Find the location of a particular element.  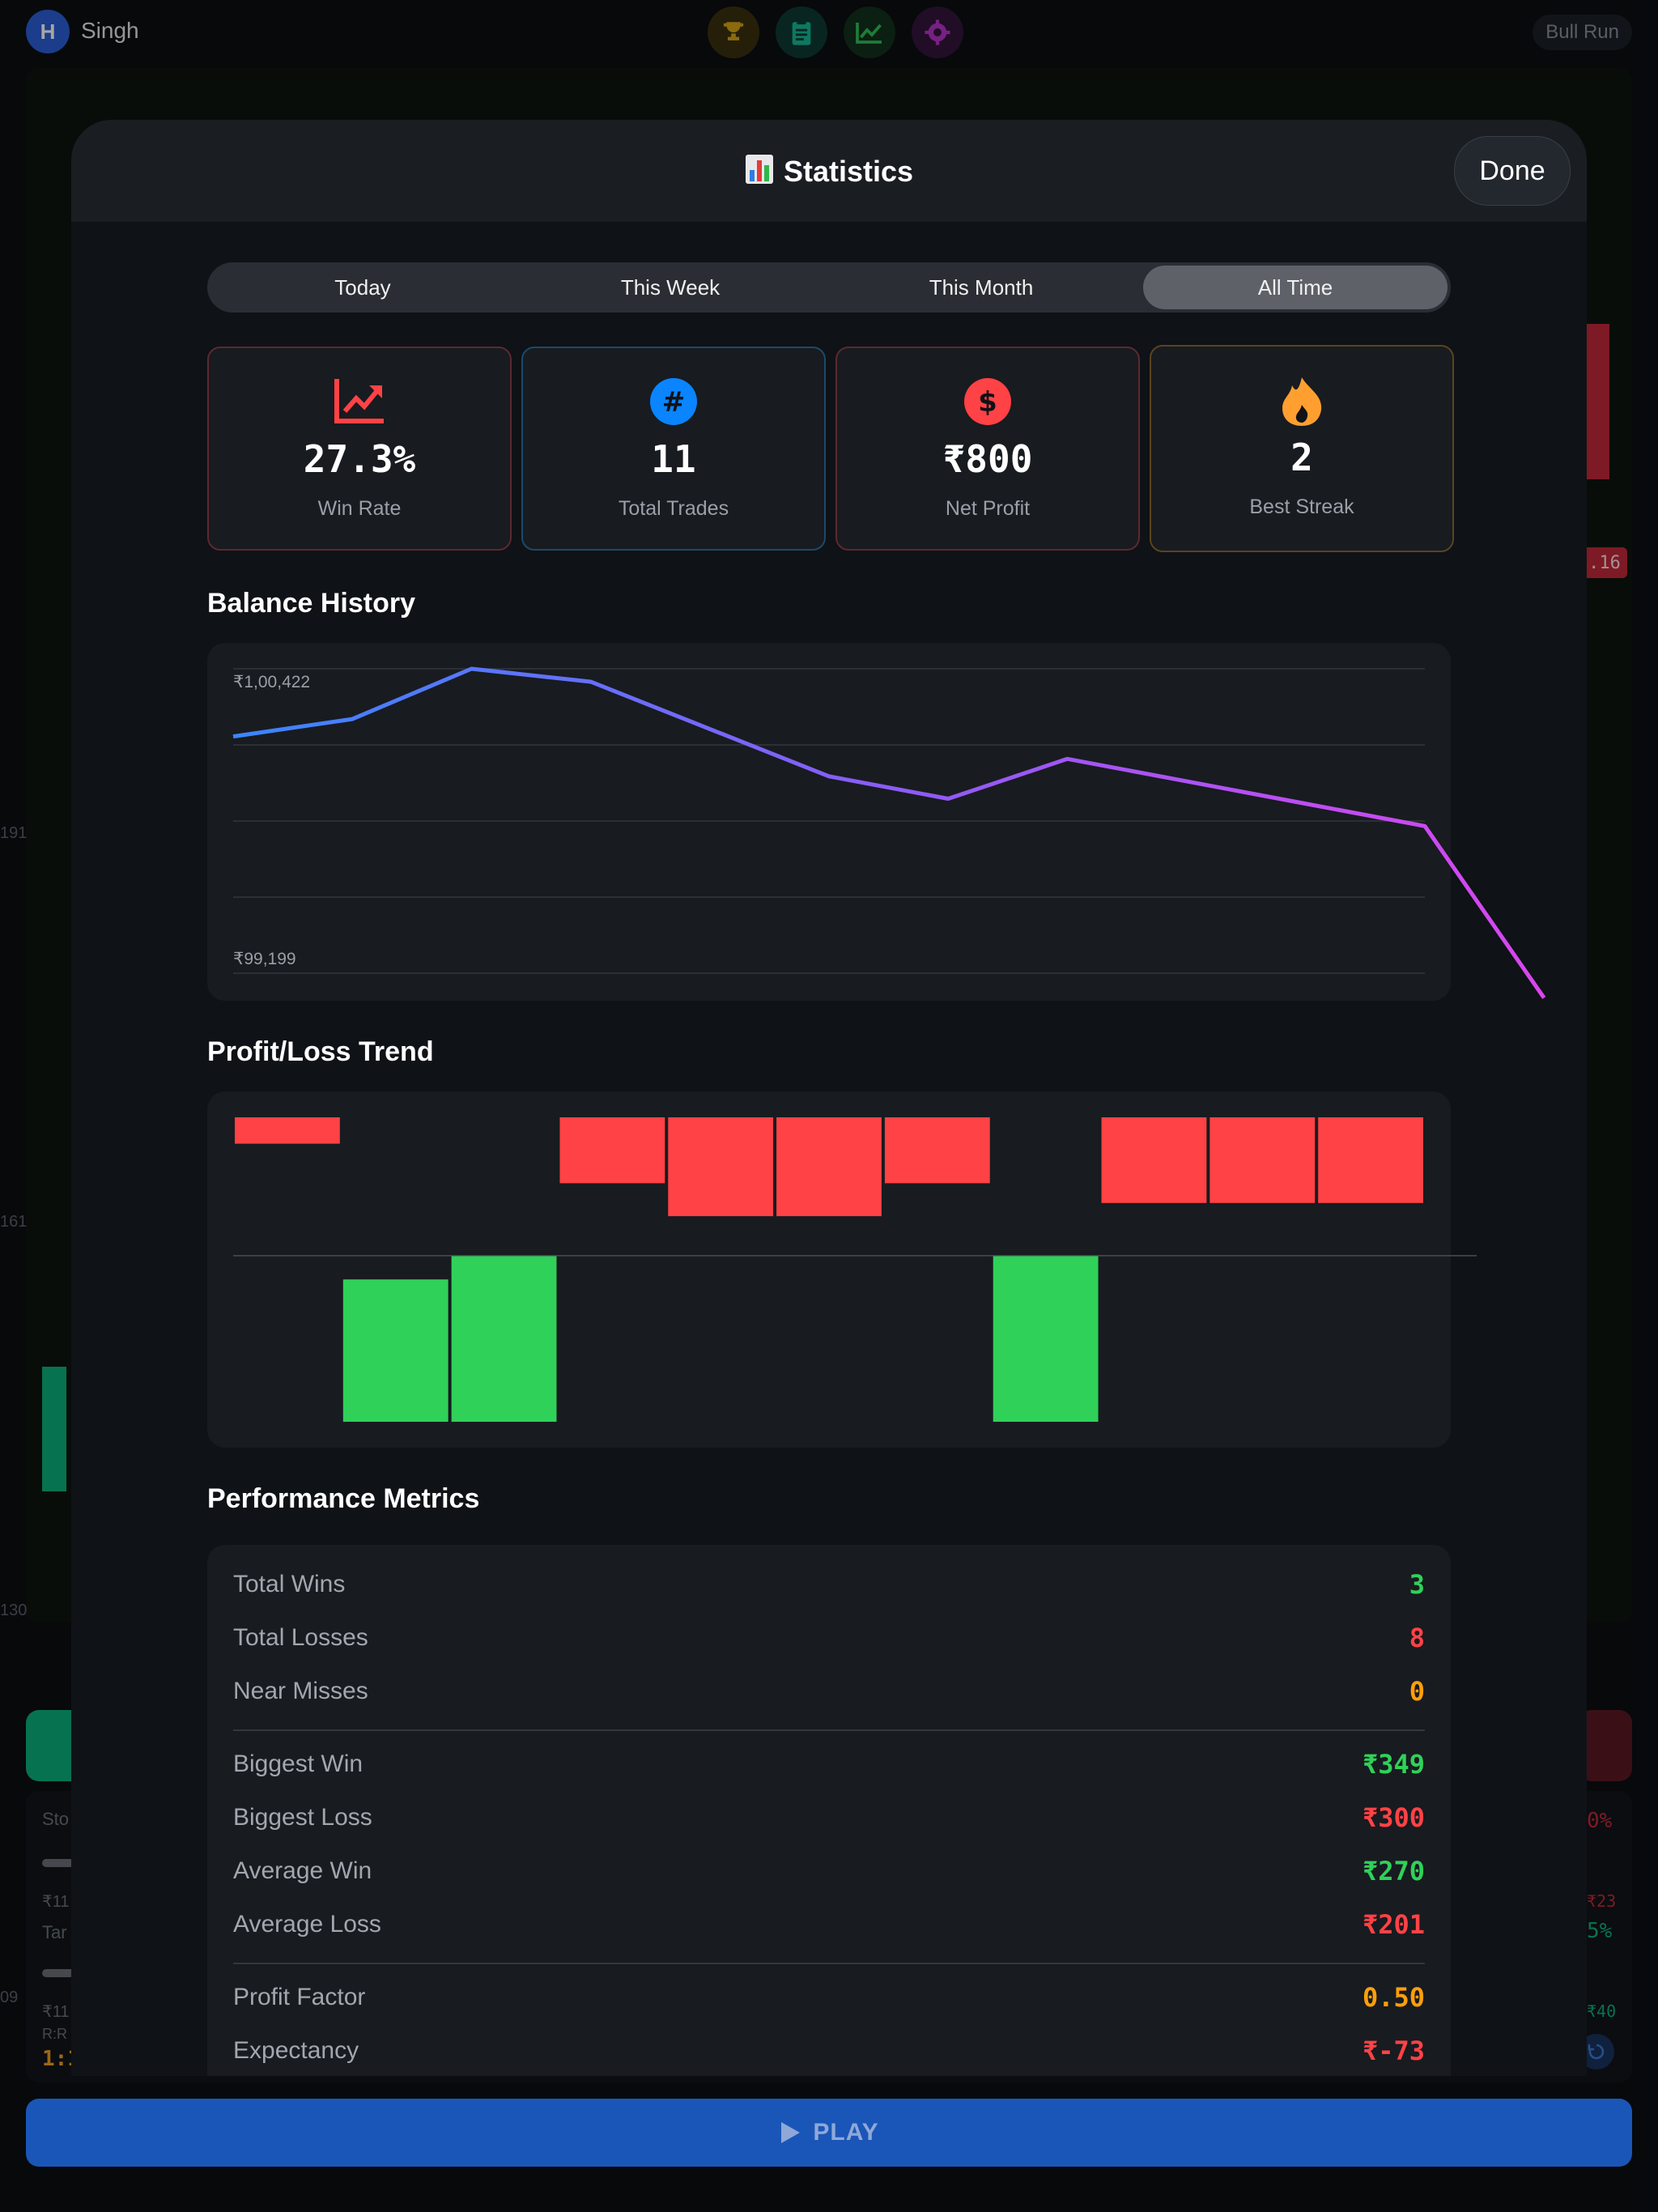

done-button: Done is located at coordinates (1512, 171).